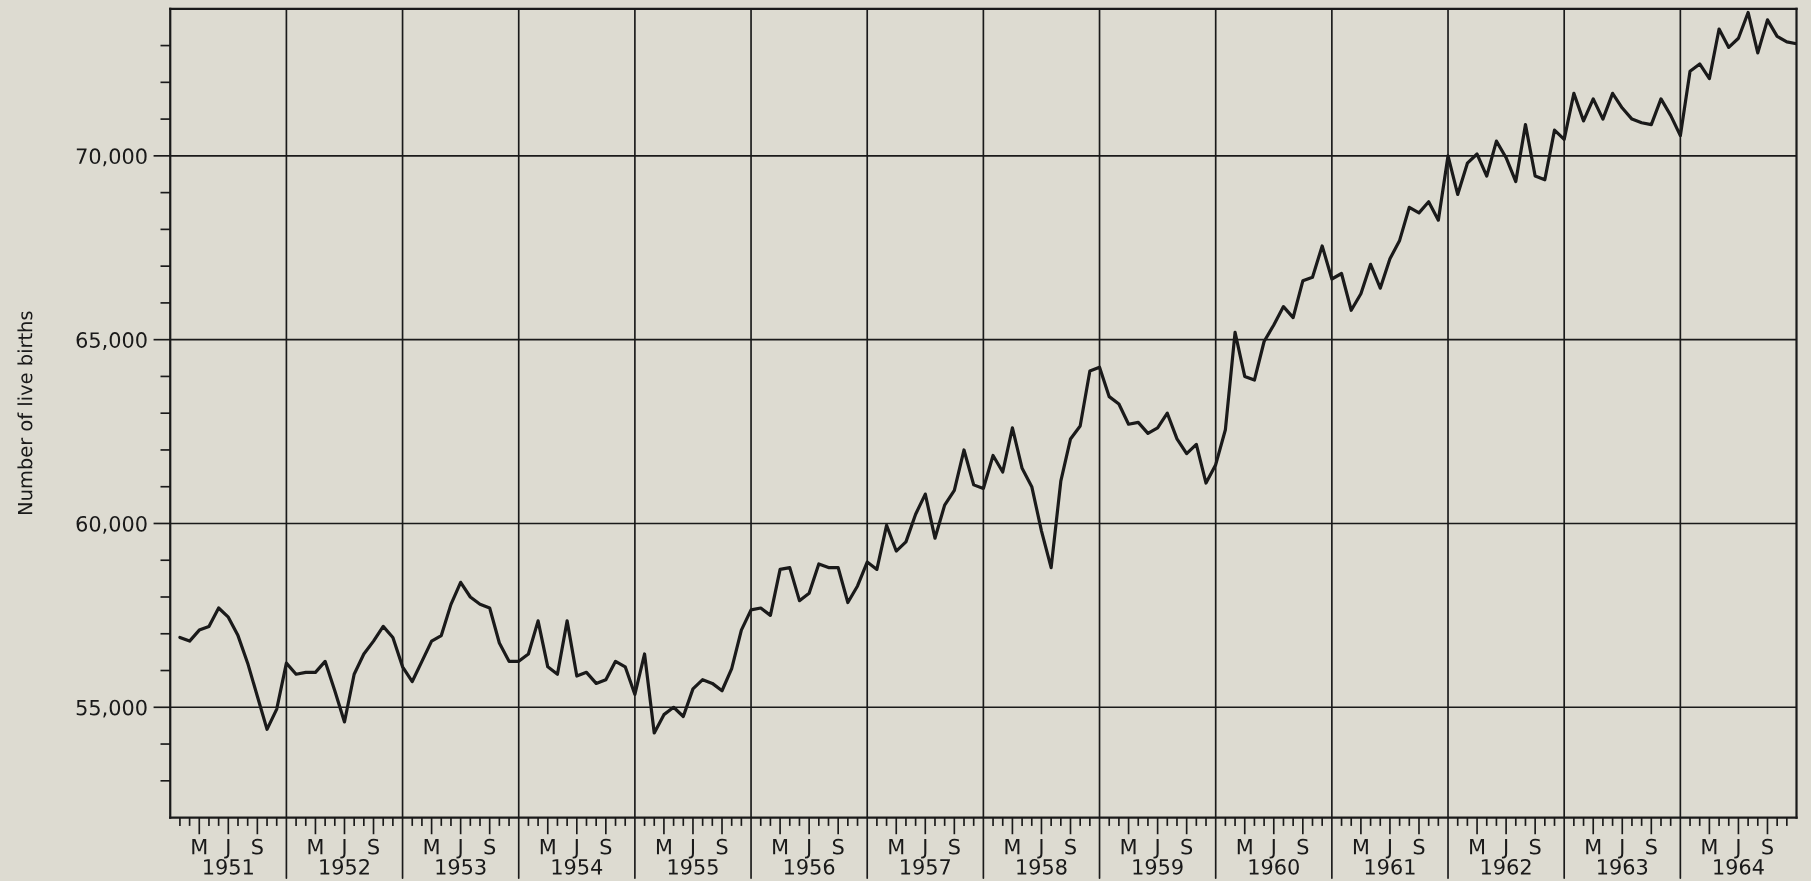  What do you see at coordinates (111, 341) in the screenshot?
I see `y-tick-label: 65,000` at bounding box center [111, 341].